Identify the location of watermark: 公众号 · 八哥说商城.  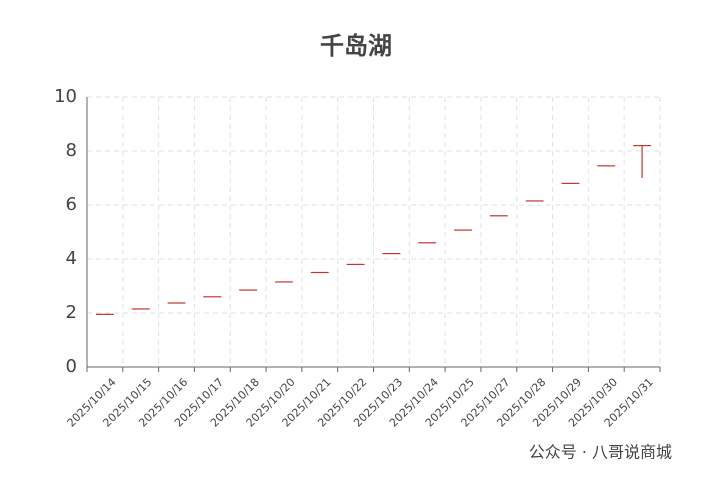
(600, 452).